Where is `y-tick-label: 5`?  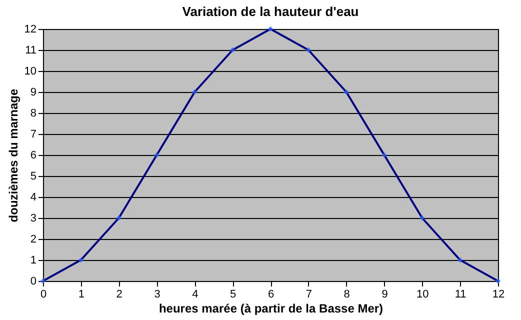 y-tick-label: 5 is located at coordinates (33, 176).